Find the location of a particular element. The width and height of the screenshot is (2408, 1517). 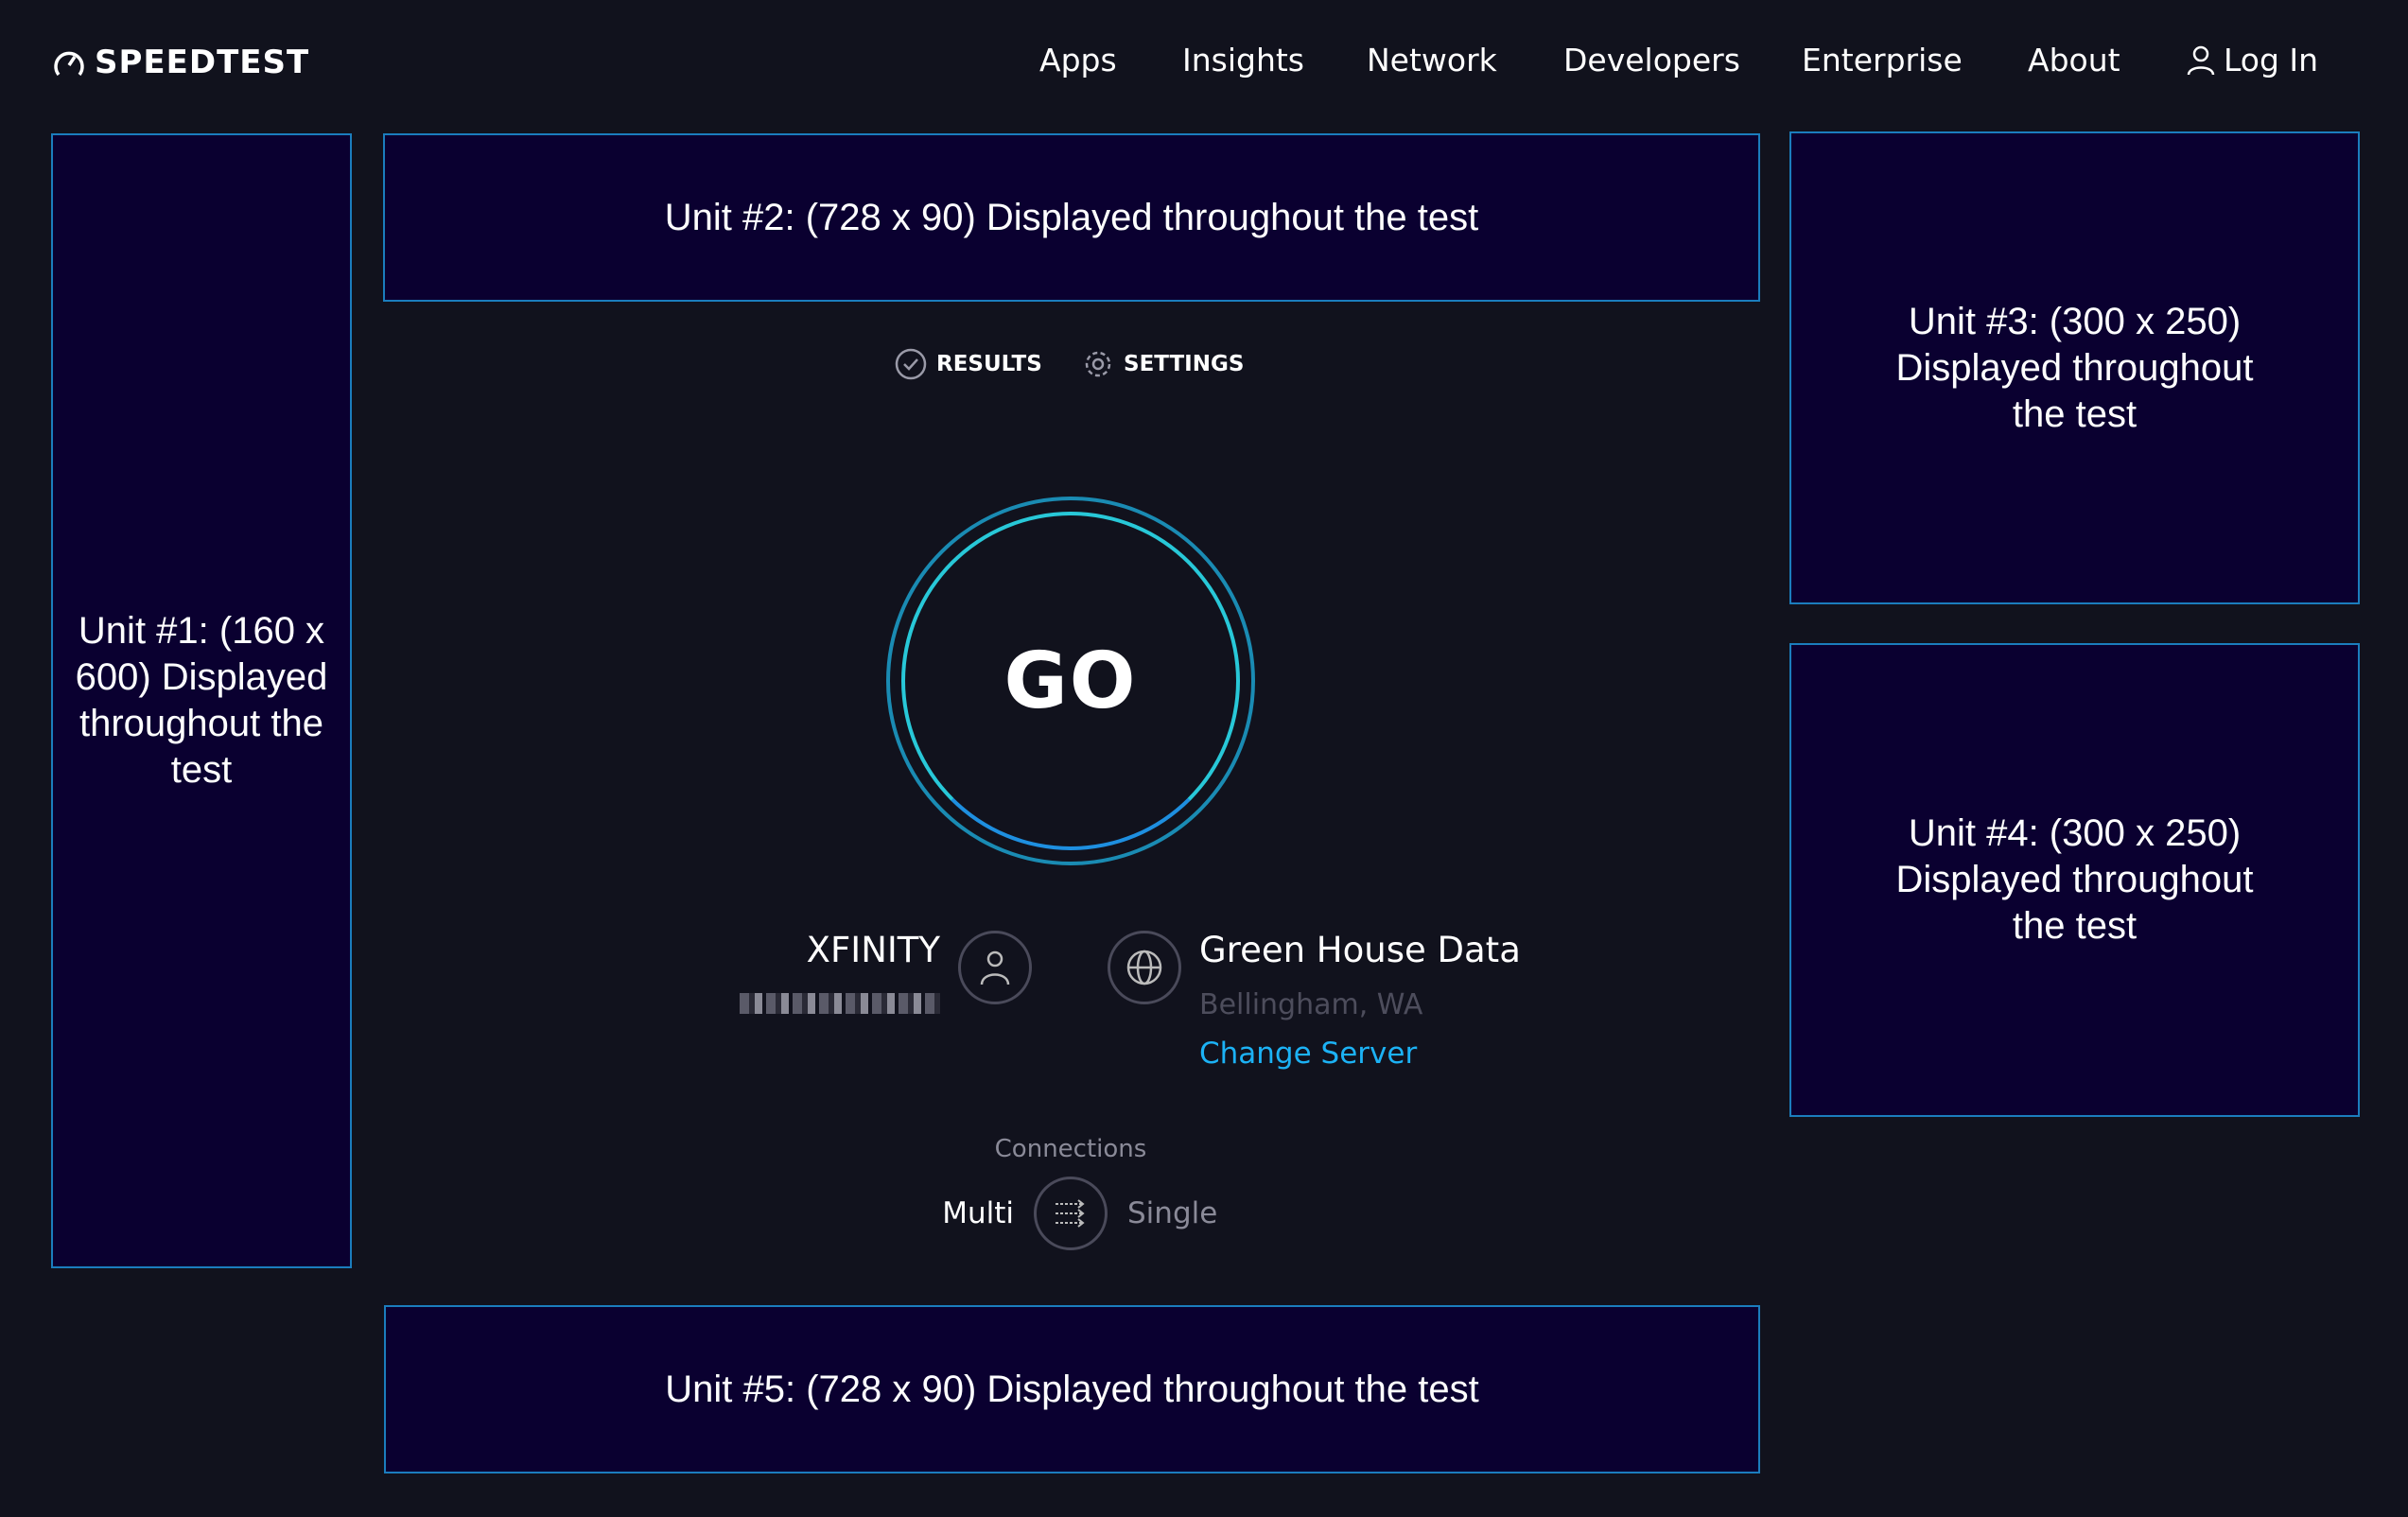

nav-developers: Developers is located at coordinates (1651, 60).